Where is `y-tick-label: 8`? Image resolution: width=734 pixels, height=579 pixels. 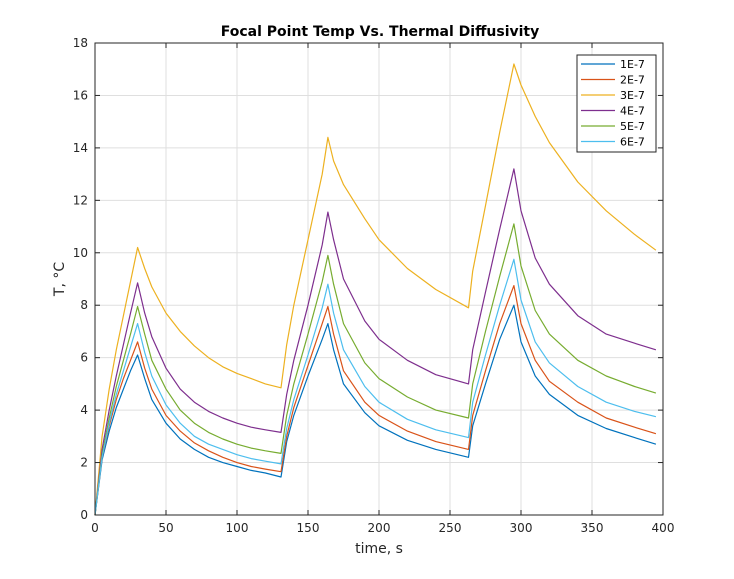
y-tick-label: 8 is located at coordinates (84, 305).